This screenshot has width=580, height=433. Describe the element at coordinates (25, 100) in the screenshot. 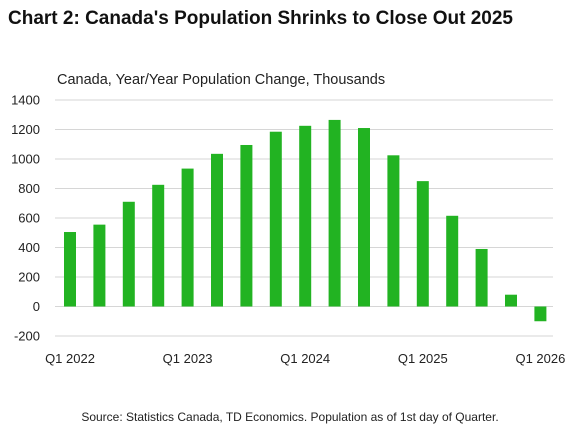

I see `y-tick-label: 1400` at that location.